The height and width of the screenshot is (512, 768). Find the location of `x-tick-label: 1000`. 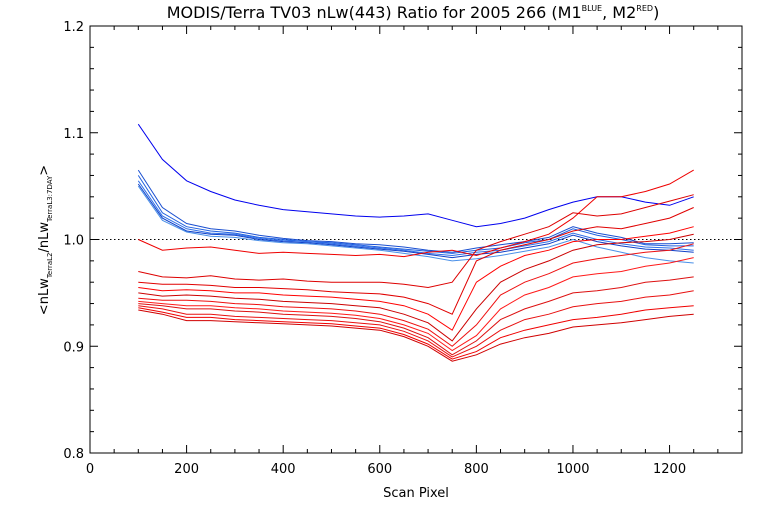

x-tick-label: 1000 is located at coordinates (572, 469).